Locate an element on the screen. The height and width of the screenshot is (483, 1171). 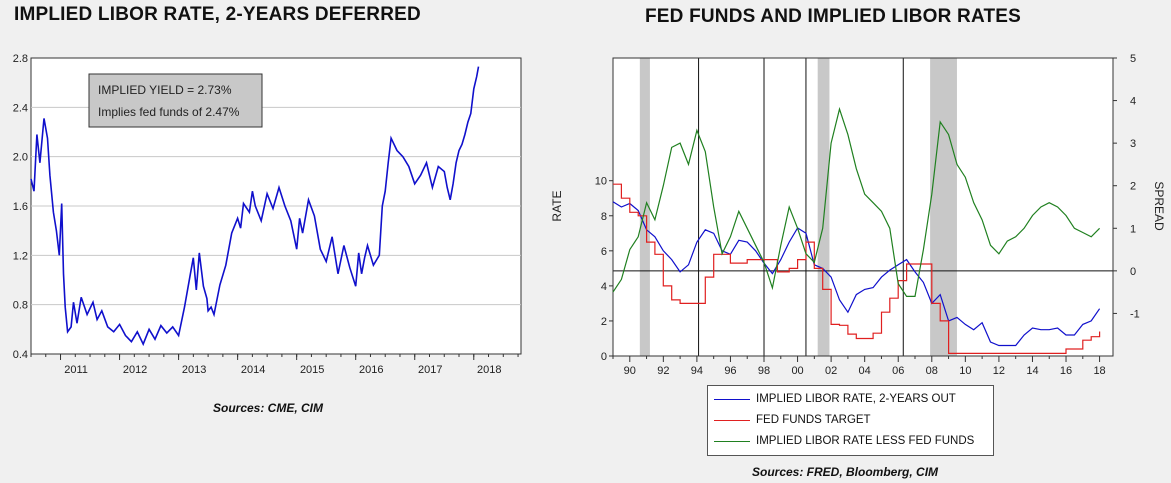
right-left-ytick-label: 0 is located at coordinates (604, 357).